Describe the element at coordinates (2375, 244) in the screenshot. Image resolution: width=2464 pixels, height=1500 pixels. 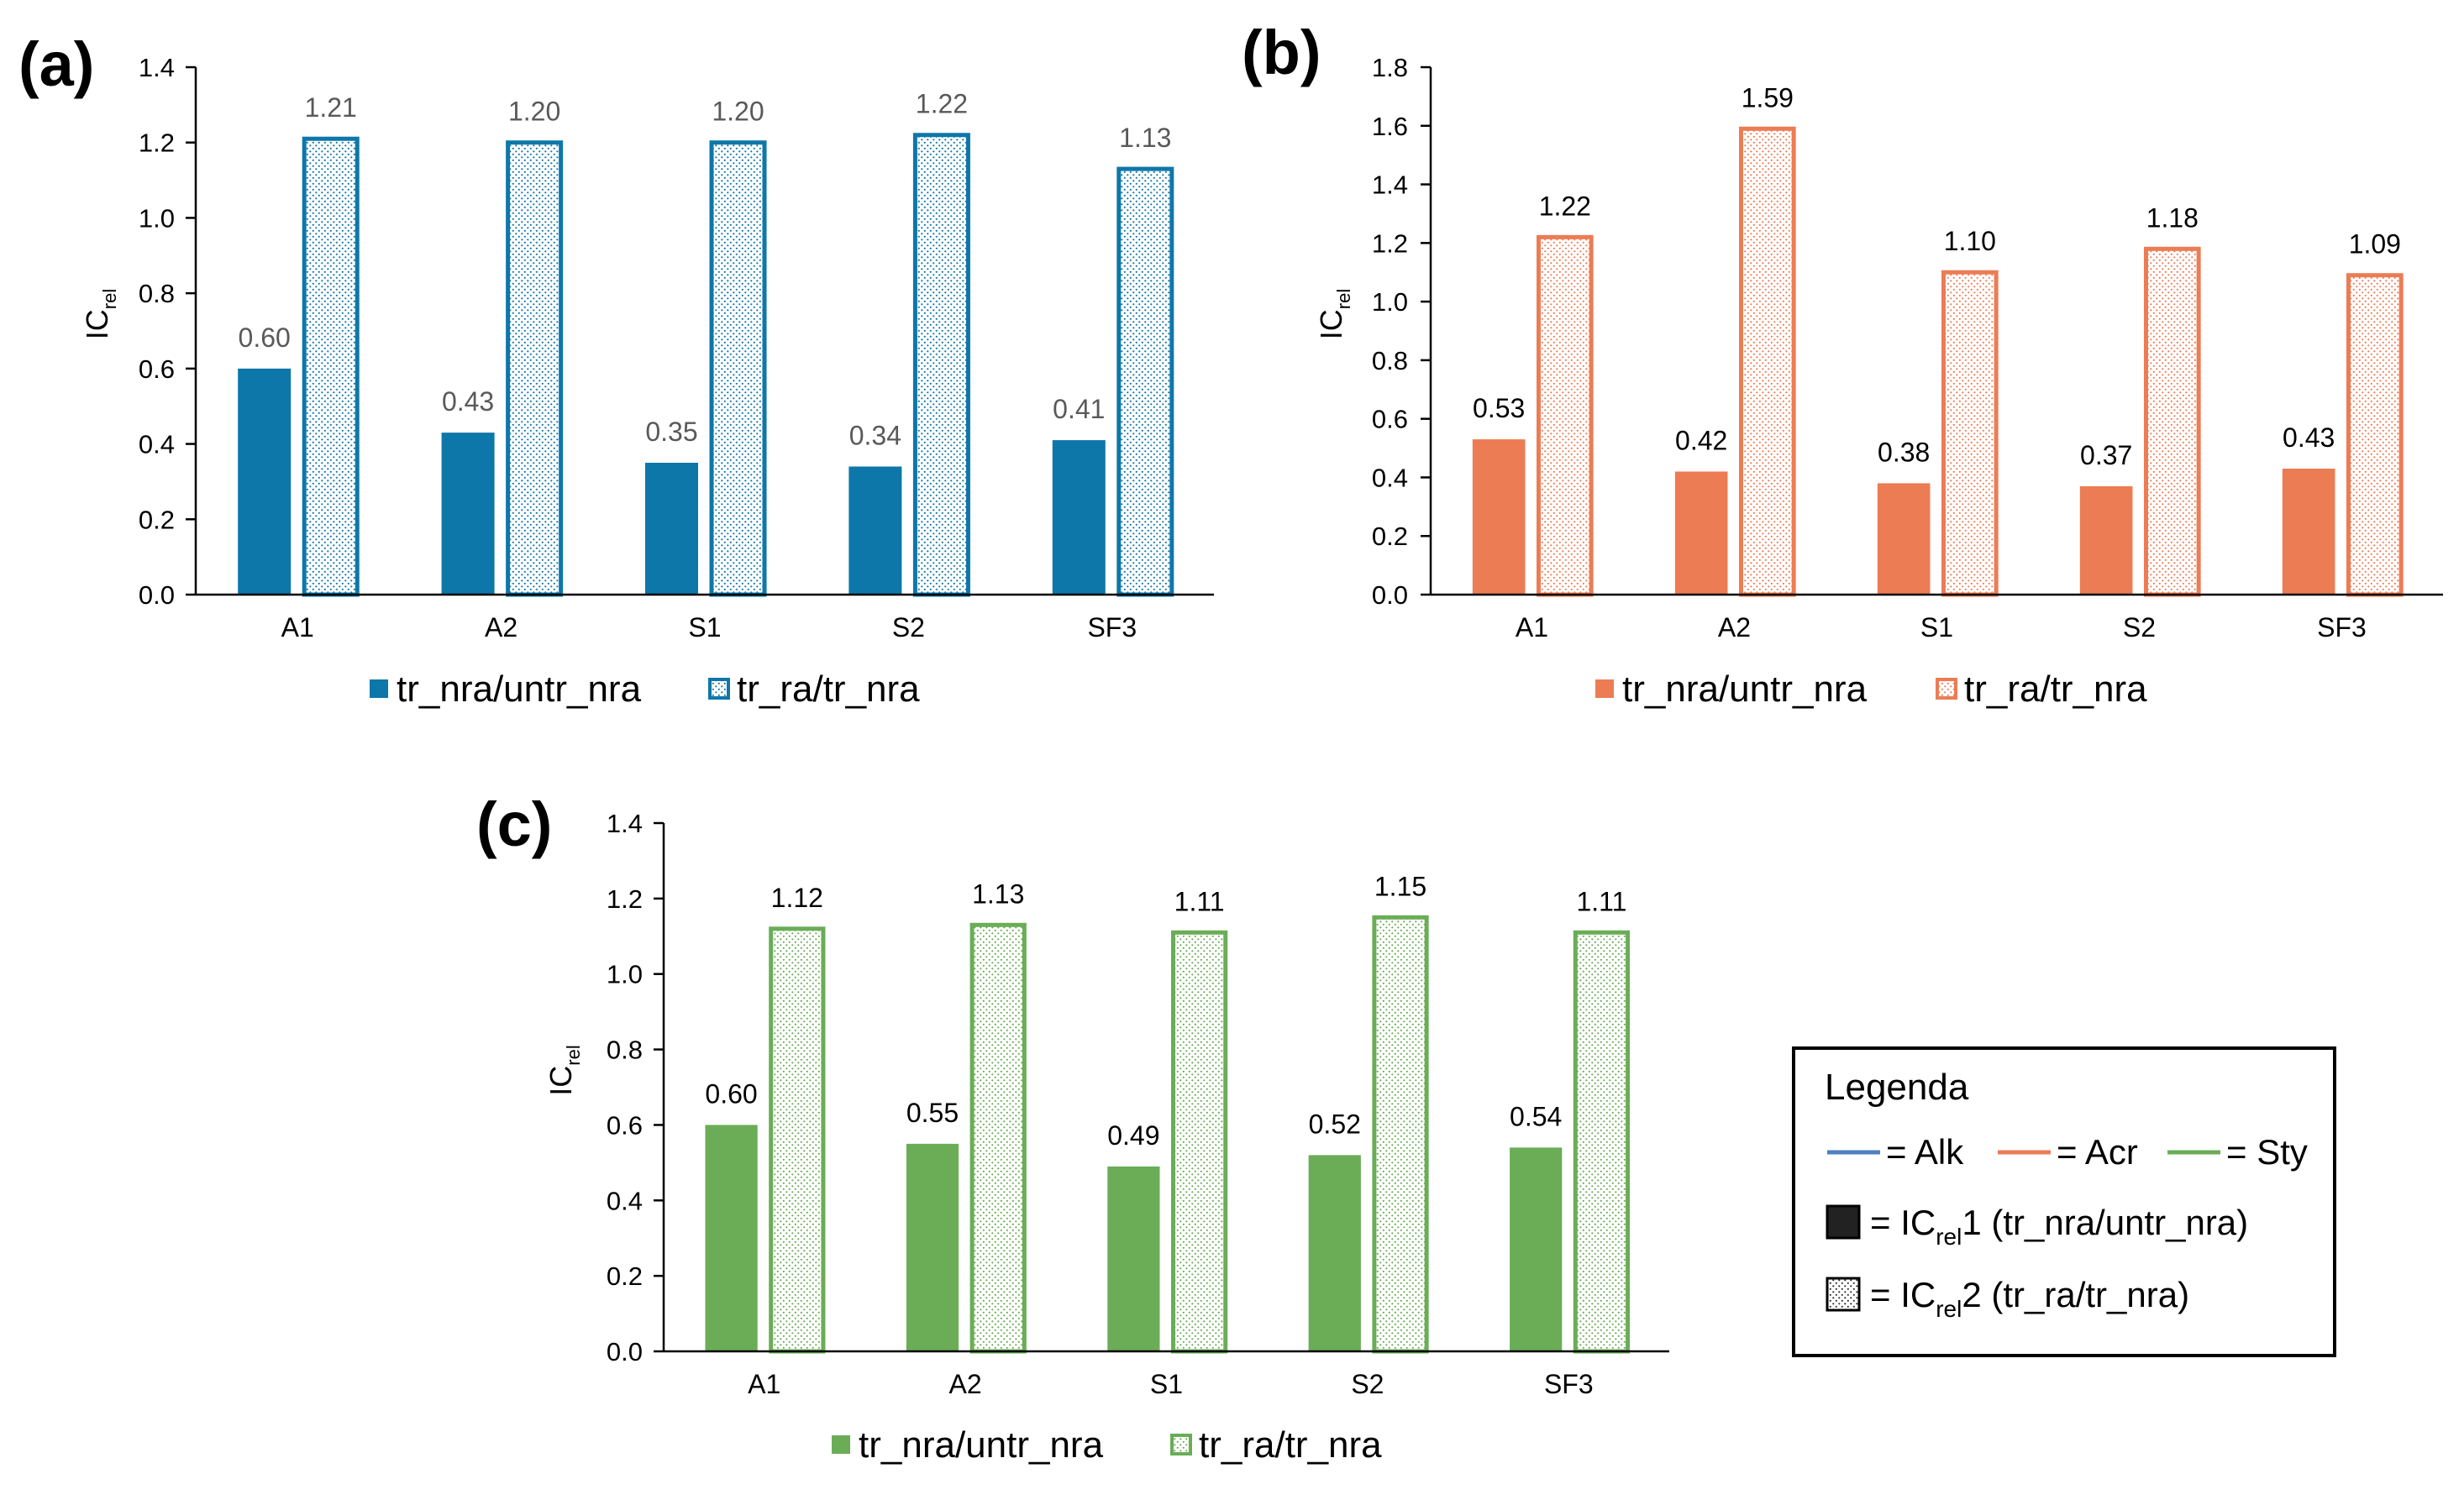
I see `data-label: 1.09` at that location.